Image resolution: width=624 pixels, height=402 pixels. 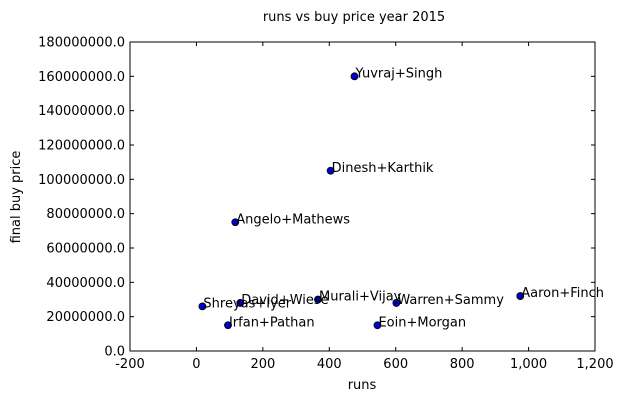 What do you see at coordinates (360, 297) in the screenshot?
I see `data-point-label: Murali+Vijay` at bounding box center [360, 297].